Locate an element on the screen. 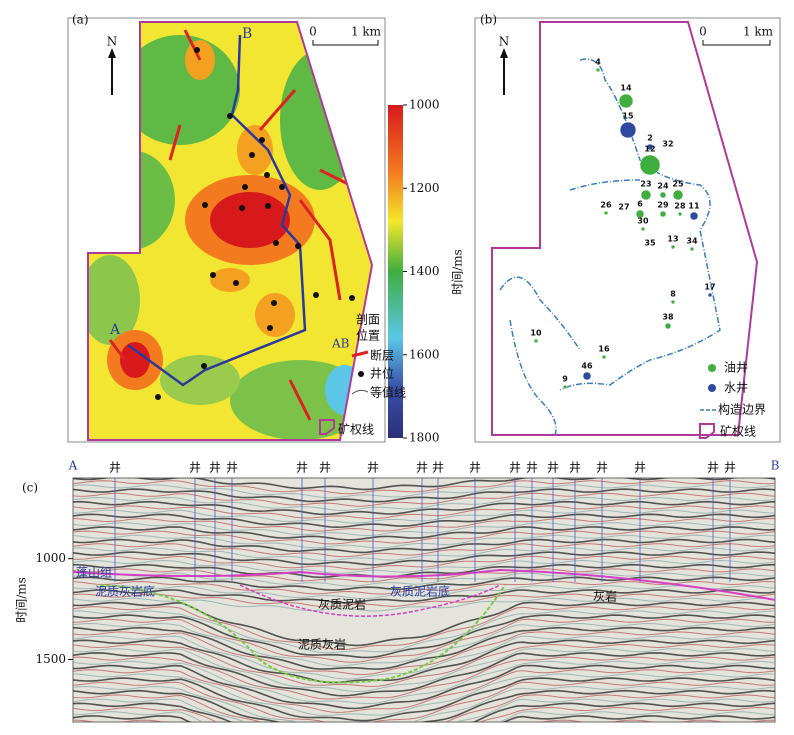 Image resolution: width=794 pixels, height=735 pixels. wells-a is located at coordinates (255, 223).